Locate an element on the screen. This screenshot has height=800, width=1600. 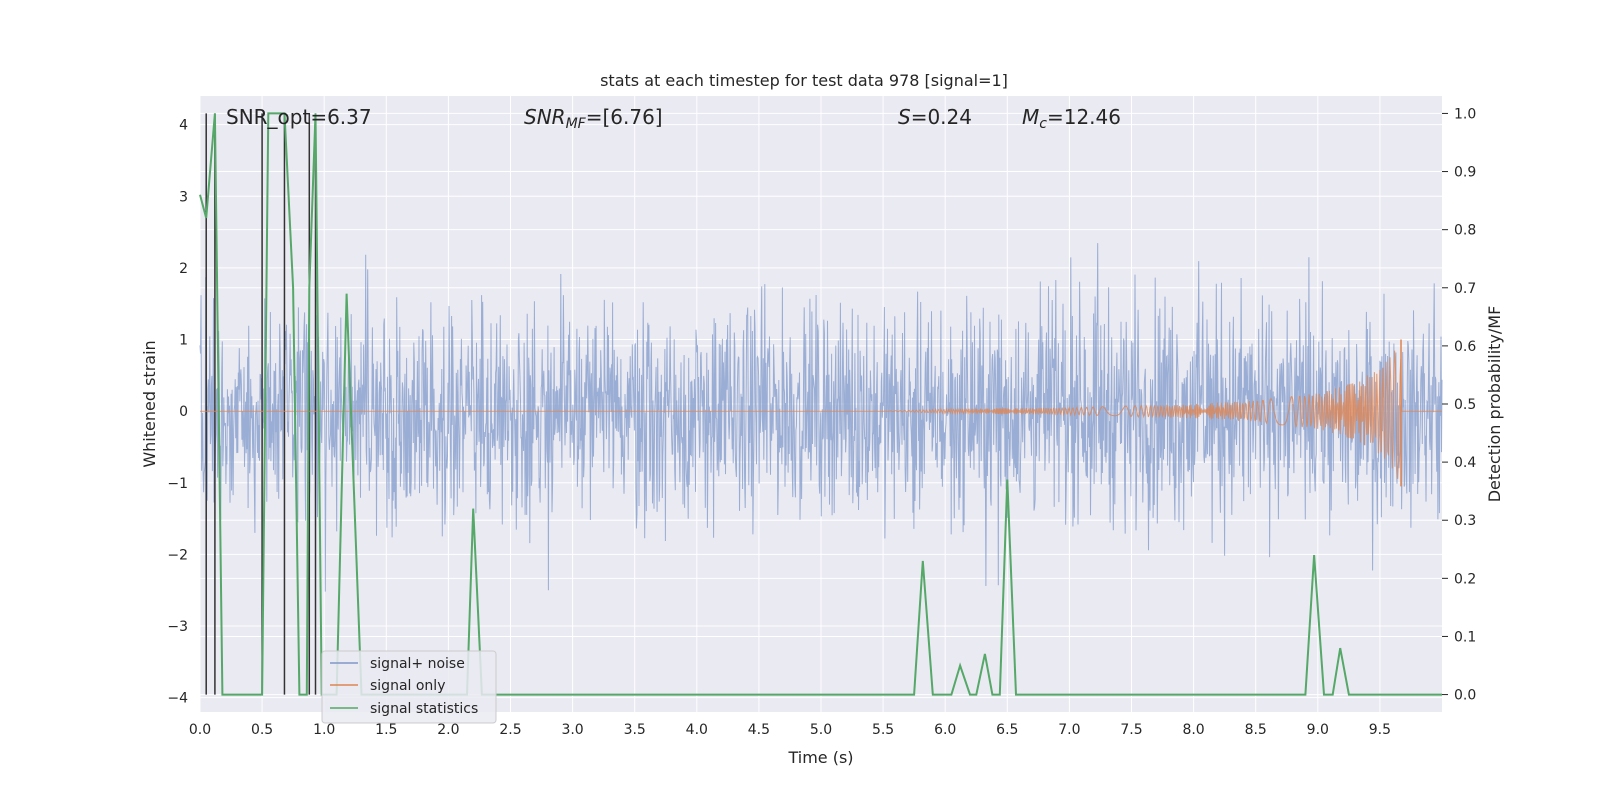
mc-base: M is located at coordinates (1030, 117).